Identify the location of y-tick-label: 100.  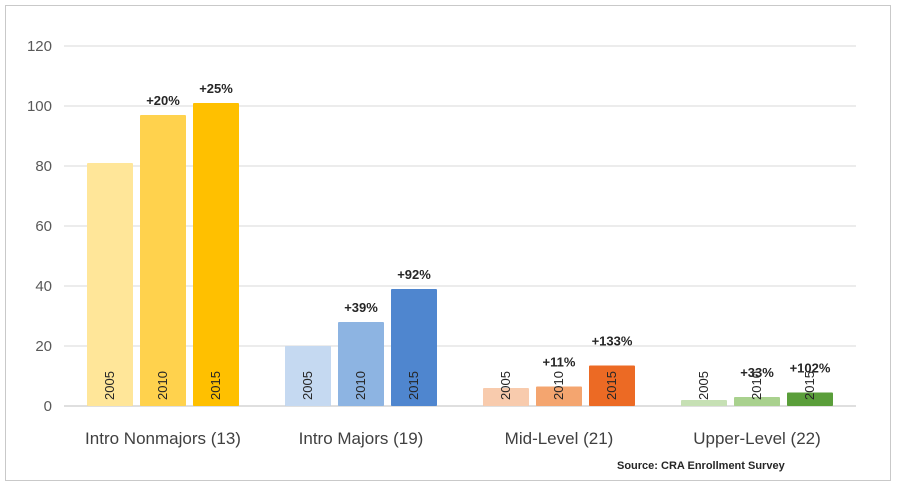
(39, 106).